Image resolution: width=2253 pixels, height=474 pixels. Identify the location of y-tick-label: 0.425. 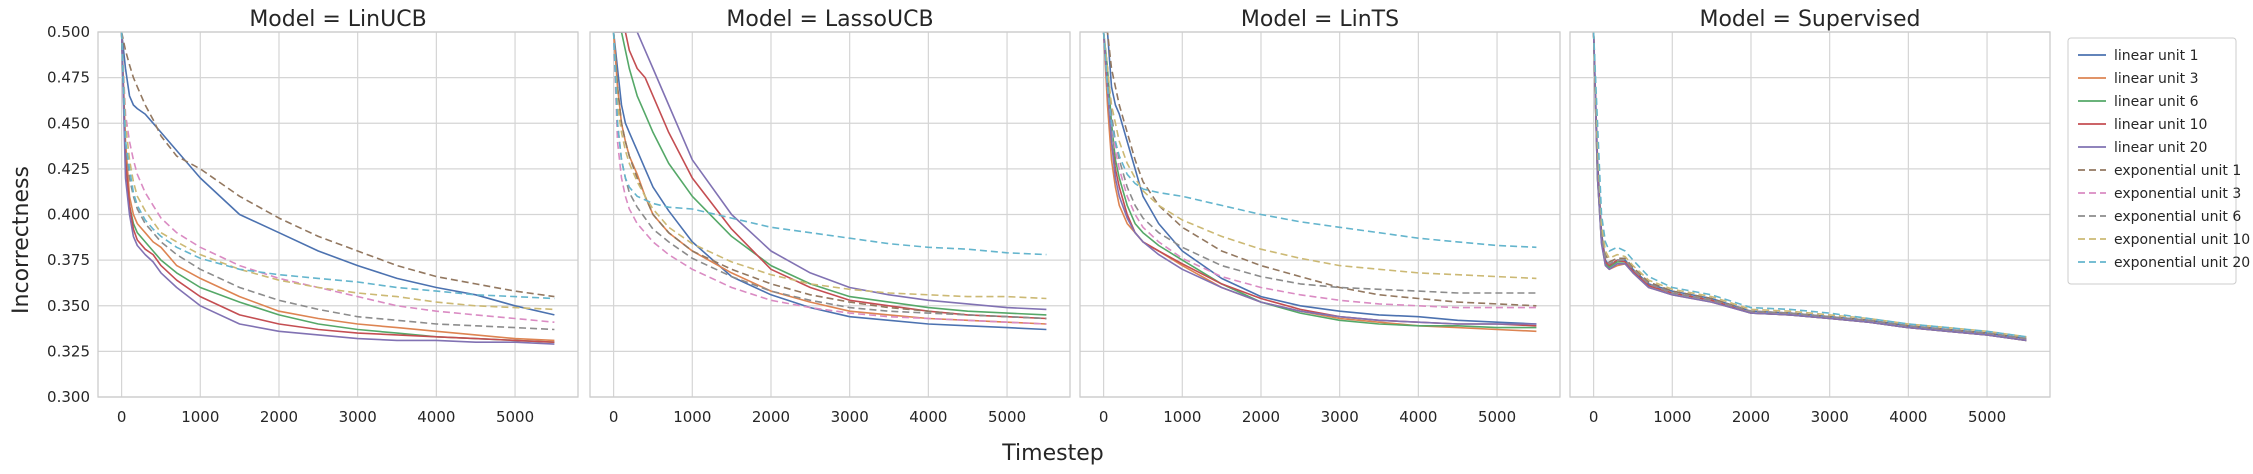
(68, 169).